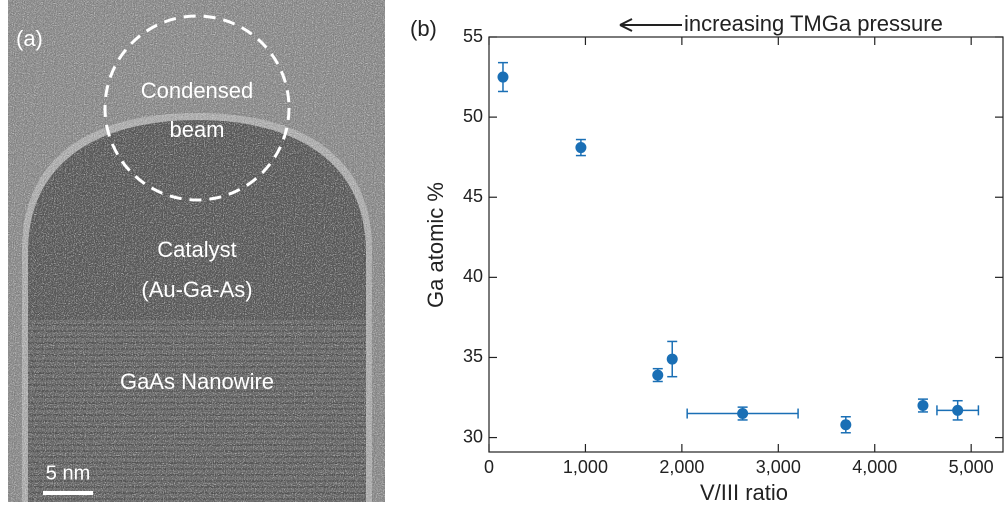  I want to click on y-tick-label: 55, so click(473, 36).